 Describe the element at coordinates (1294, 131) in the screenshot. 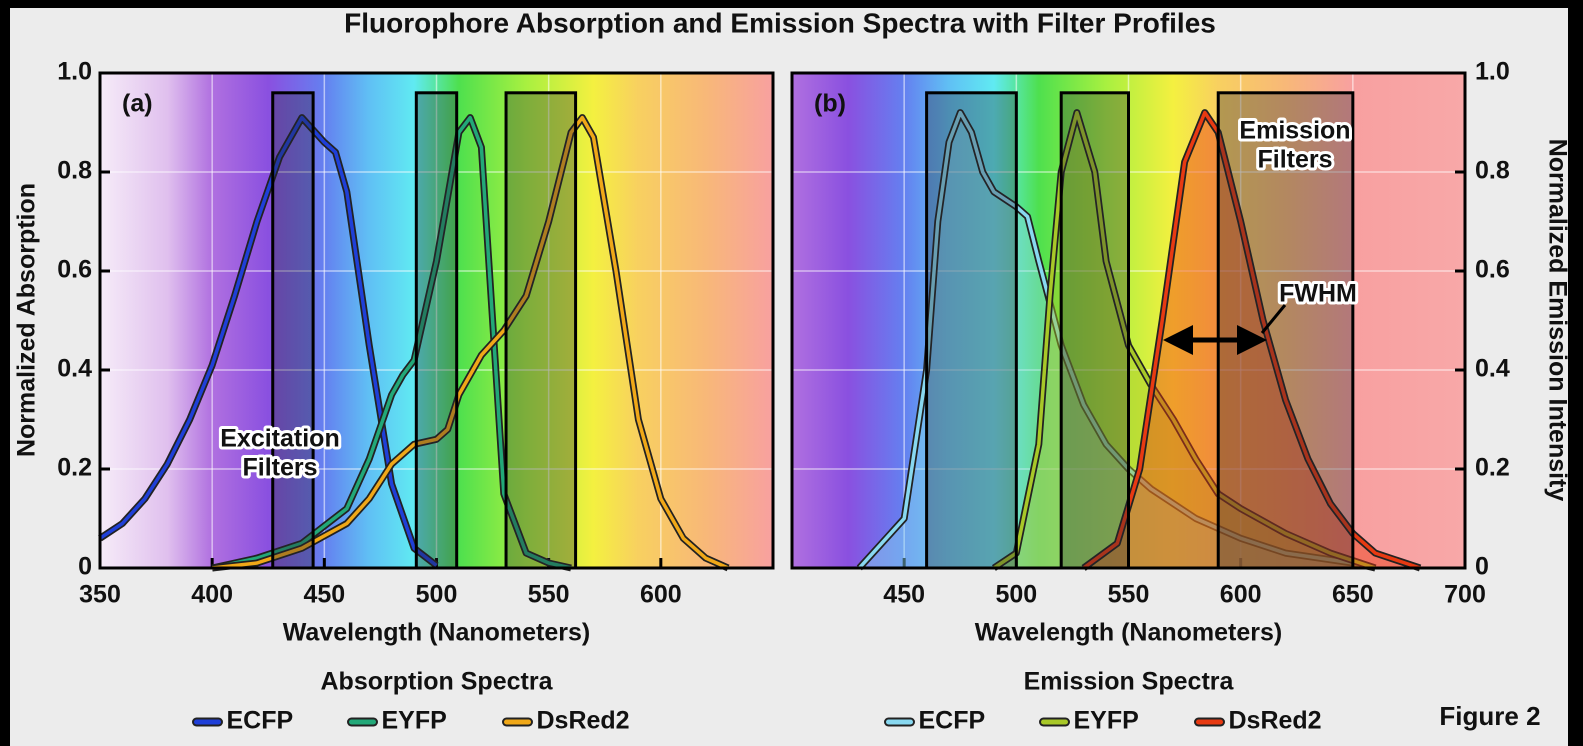

I see `annotation: Emission` at that location.